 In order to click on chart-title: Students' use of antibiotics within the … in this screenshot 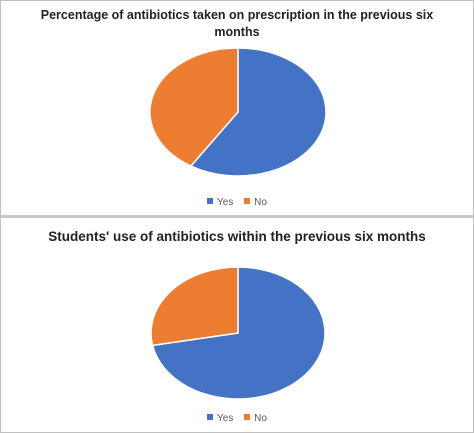, I will do `click(237, 236)`.